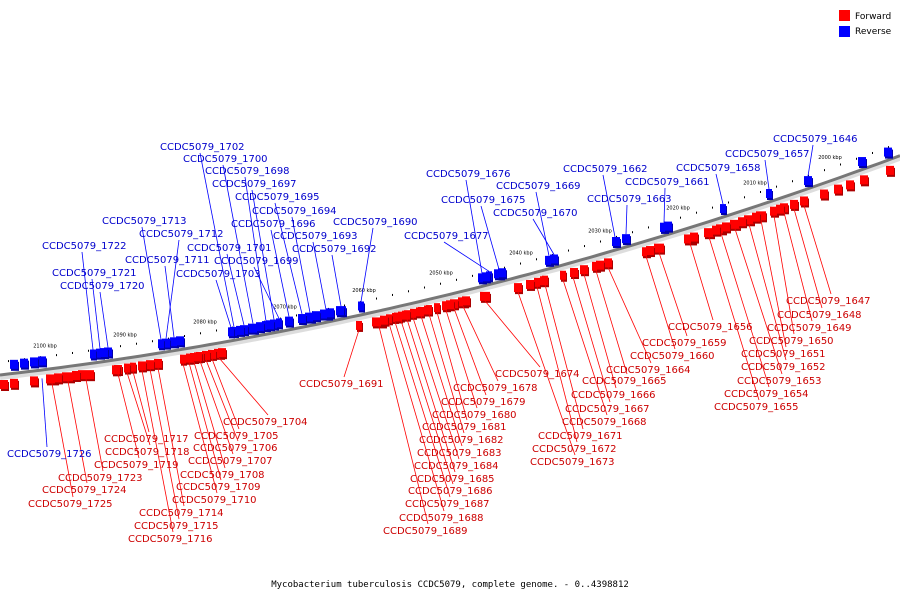 Image resolution: width=900 pixels, height=600 pixels. What do you see at coordinates (580, 436) in the screenshot?
I see `forward-gene-label: CCDC5079_1671` at bounding box center [580, 436].